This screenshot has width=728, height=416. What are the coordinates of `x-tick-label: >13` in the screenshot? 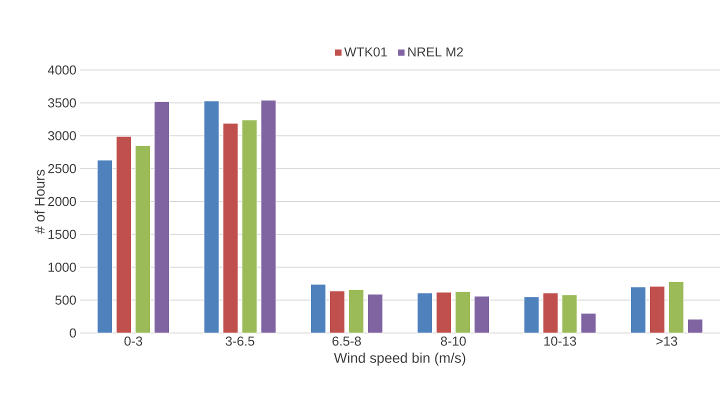 It's located at (667, 341).